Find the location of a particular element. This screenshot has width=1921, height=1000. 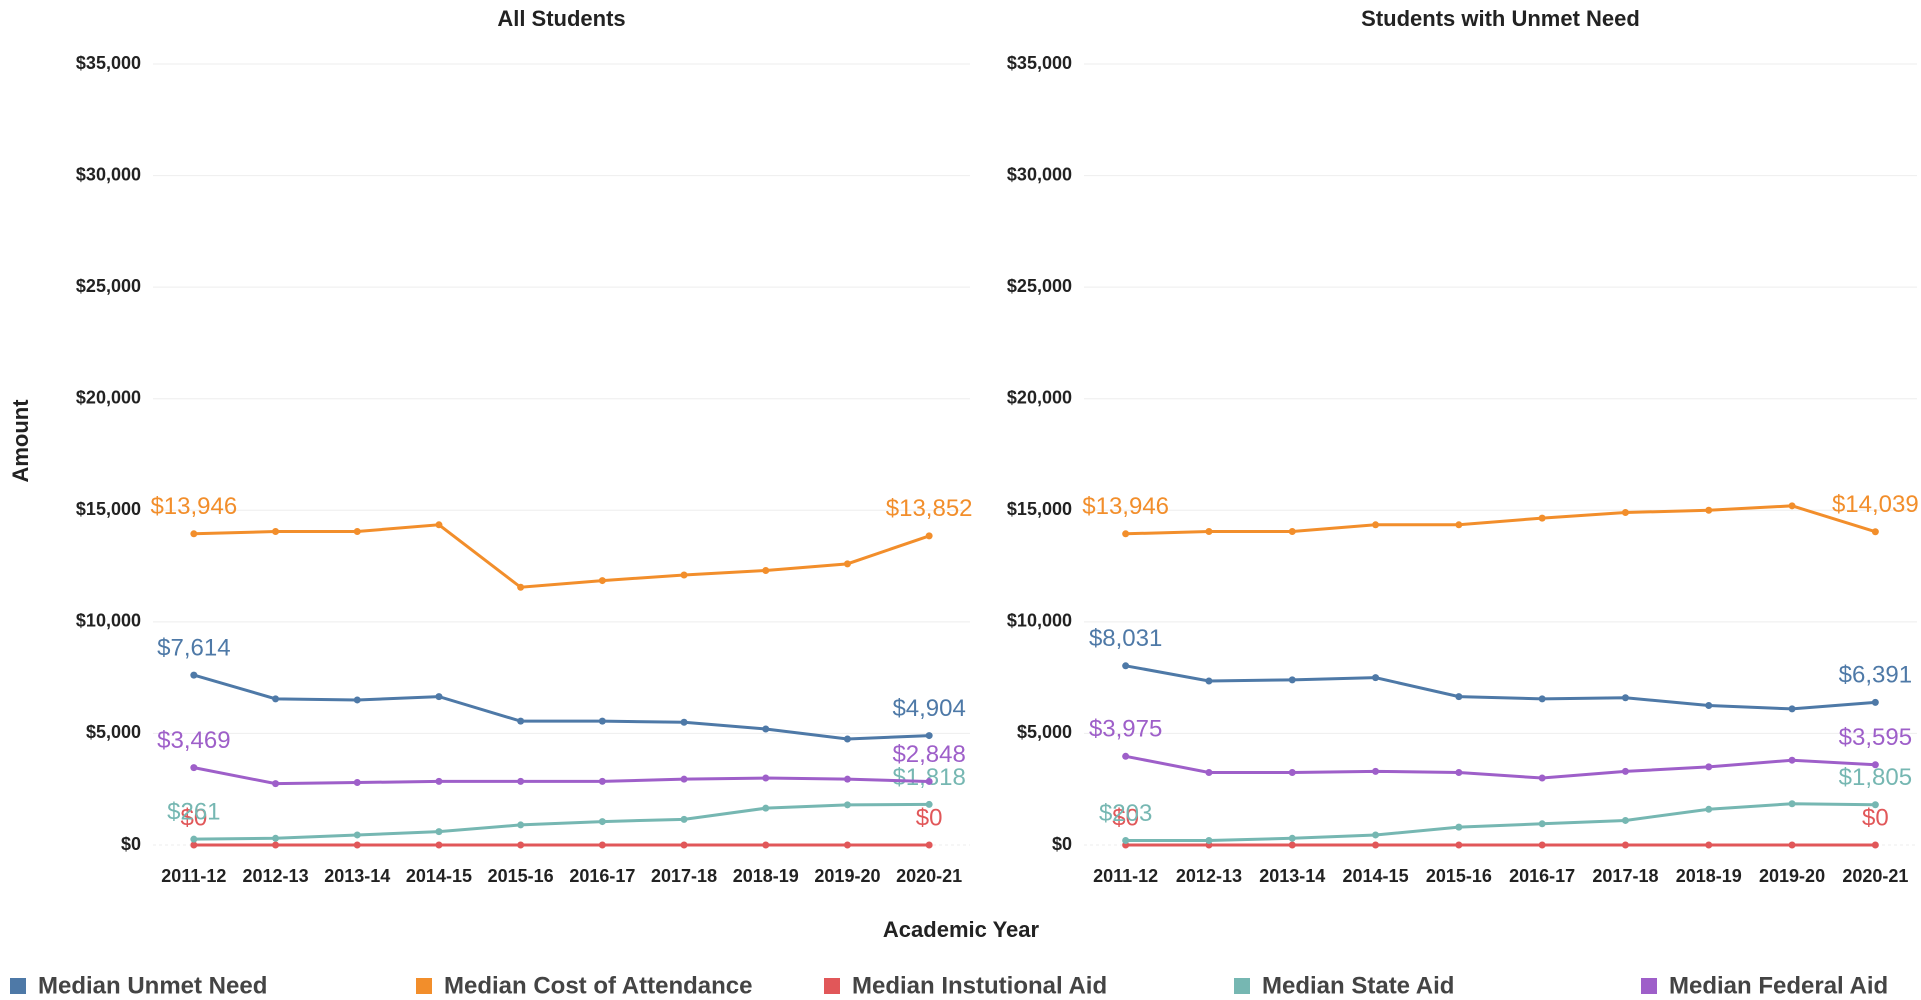

data-label: $261 is located at coordinates (193, 812).